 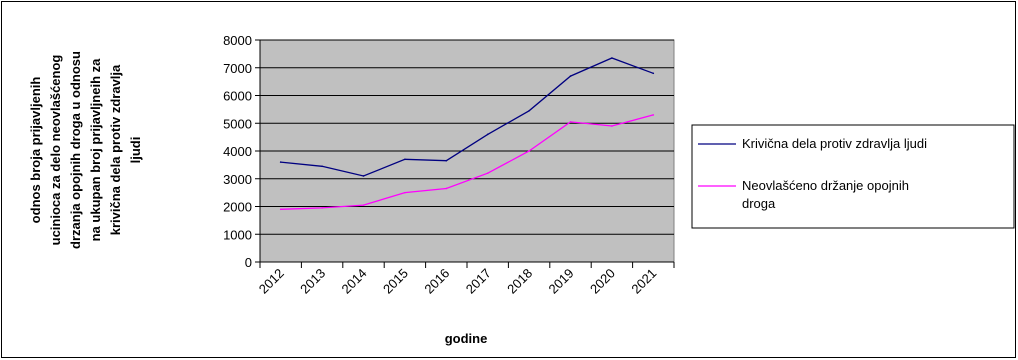 I want to click on x-tick-label: 2021, so click(x=643, y=281).